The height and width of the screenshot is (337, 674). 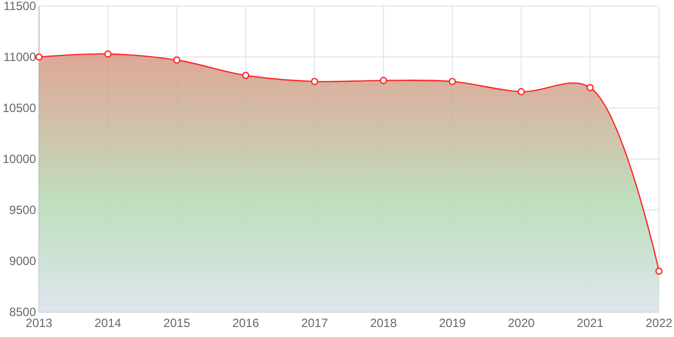 What do you see at coordinates (19, 159) in the screenshot?
I see `y-tick-label: 10000` at bounding box center [19, 159].